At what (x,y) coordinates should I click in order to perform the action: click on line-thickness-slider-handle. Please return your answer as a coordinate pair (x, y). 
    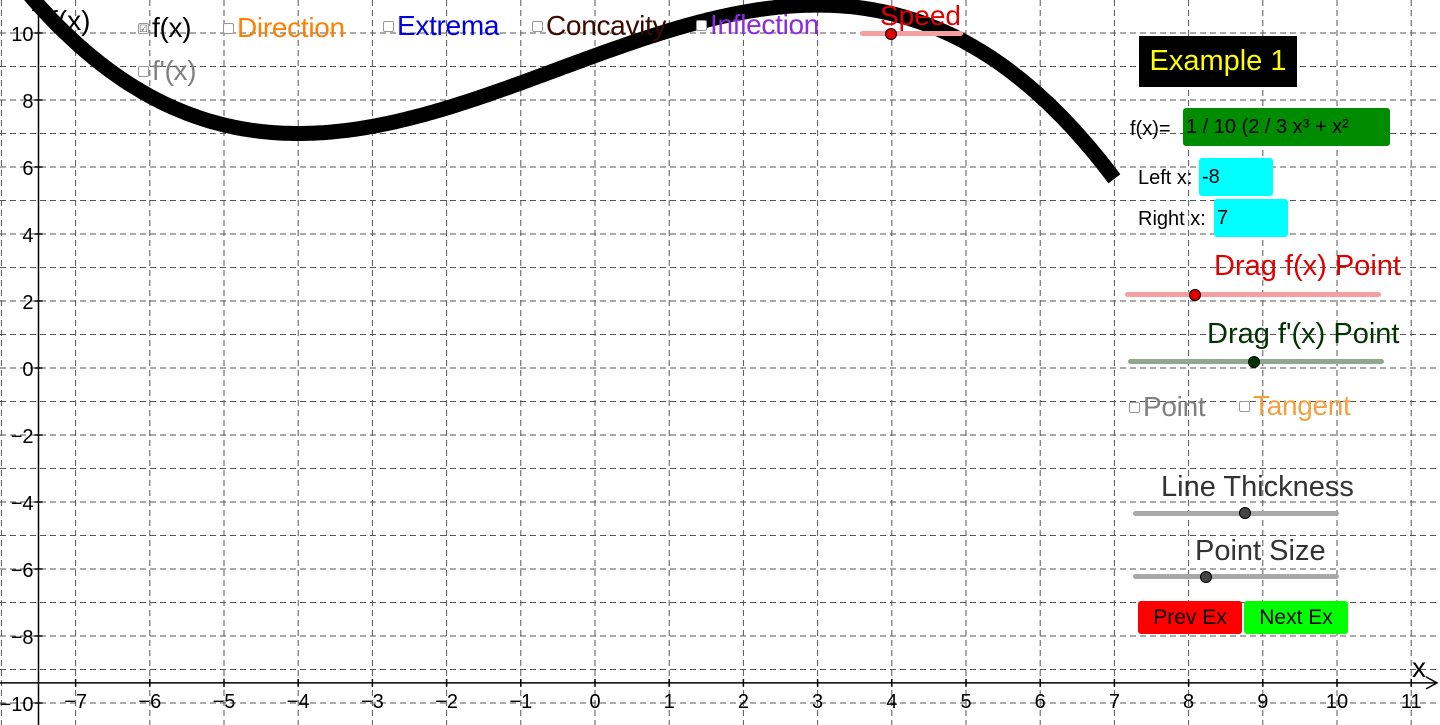
    Looking at the image, I should click on (1245, 513).